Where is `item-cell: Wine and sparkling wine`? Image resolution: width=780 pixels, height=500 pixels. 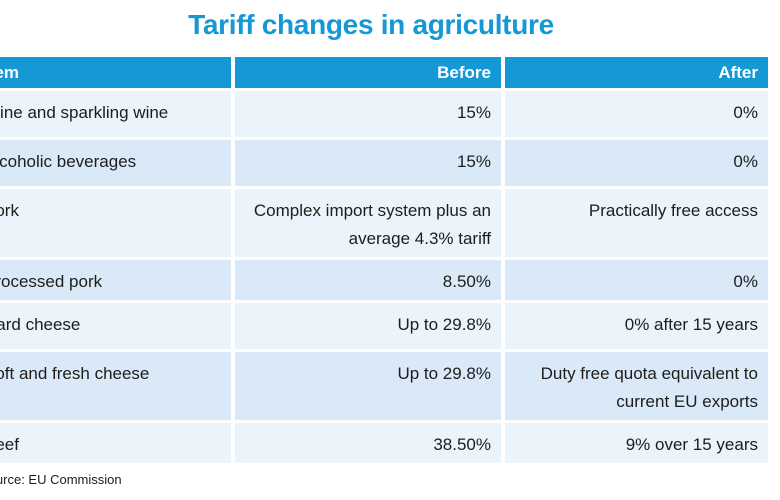
item-cell: Wine and sparkling wine is located at coordinates (115, 114).